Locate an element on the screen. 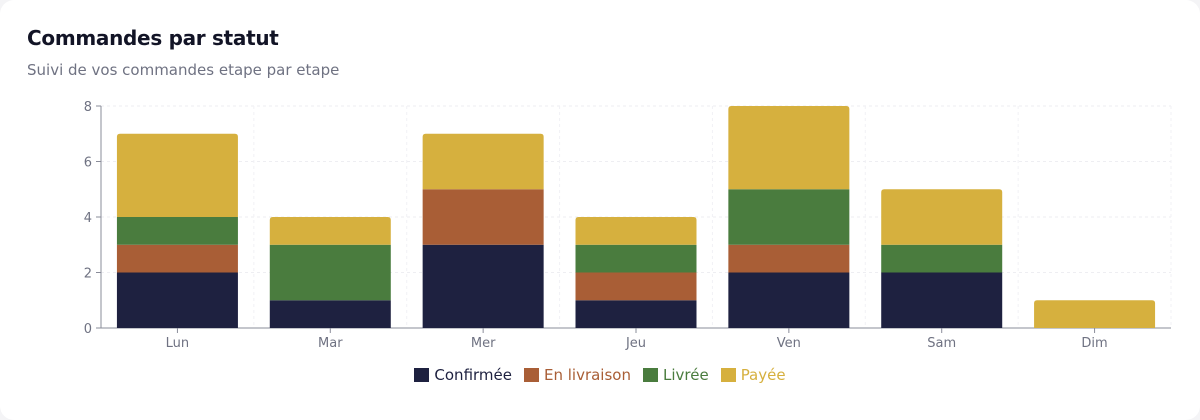  legend-item: Payée is located at coordinates (753, 375).